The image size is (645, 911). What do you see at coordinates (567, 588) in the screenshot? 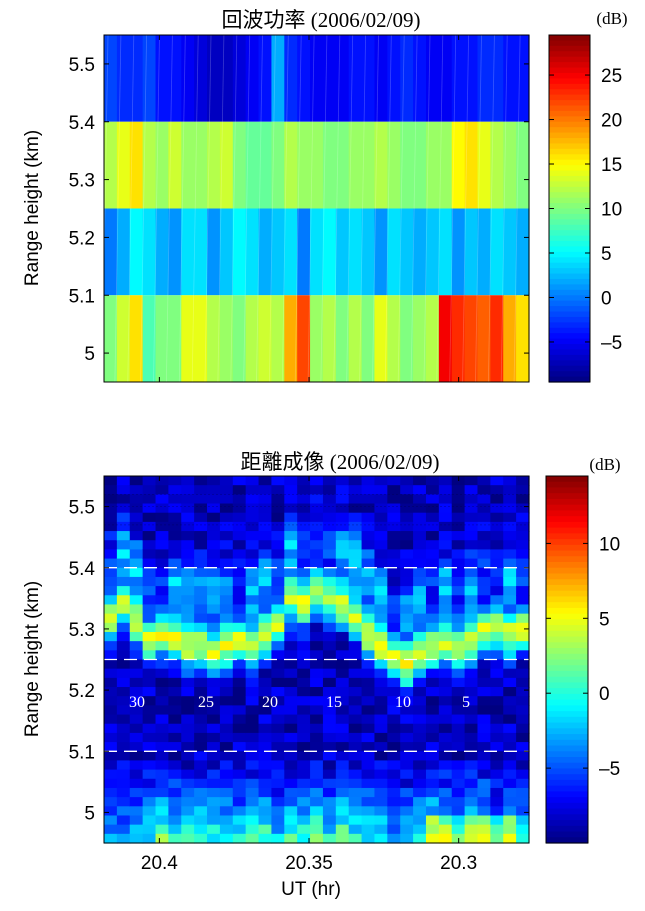
I see `bottom-colorbar-swatch` at bounding box center [567, 588].